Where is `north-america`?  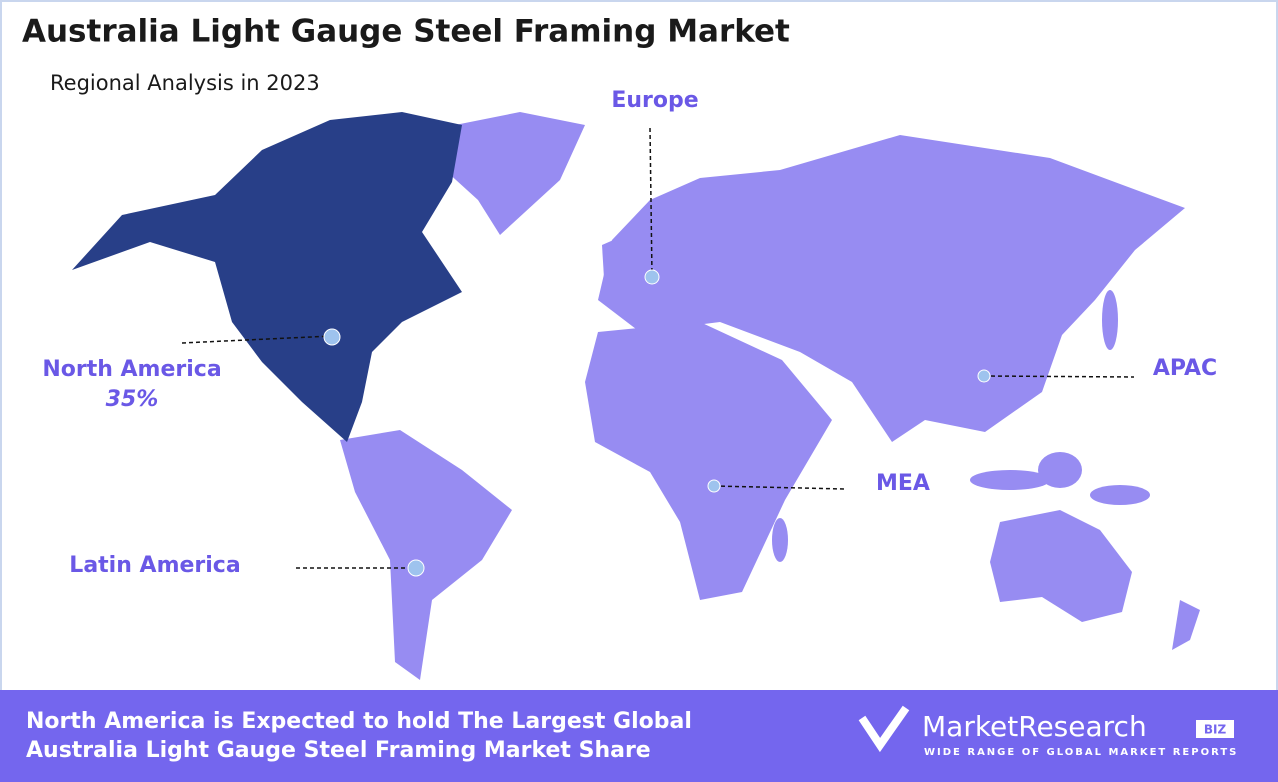
north-america is located at coordinates (267, 277).